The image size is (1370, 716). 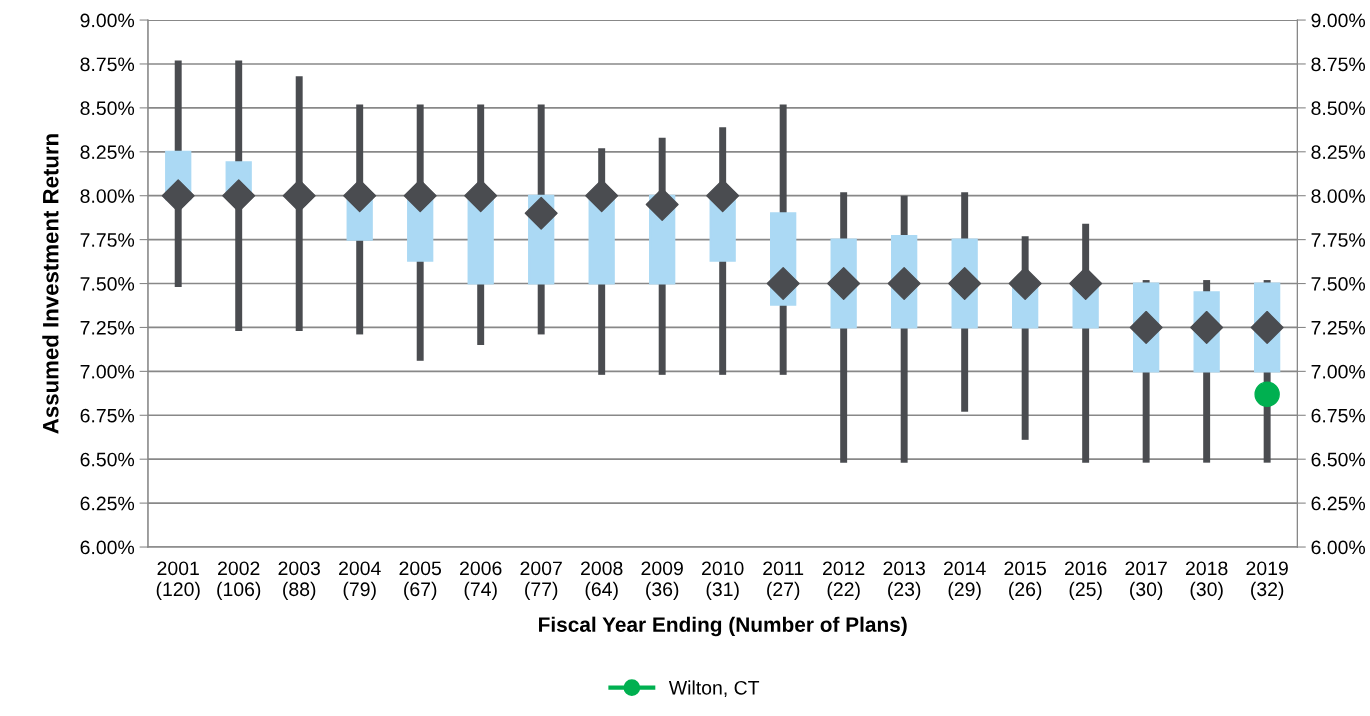 What do you see at coordinates (1146, 580) in the screenshot?
I see `x-tick-label: 2017 (30)` at bounding box center [1146, 580].